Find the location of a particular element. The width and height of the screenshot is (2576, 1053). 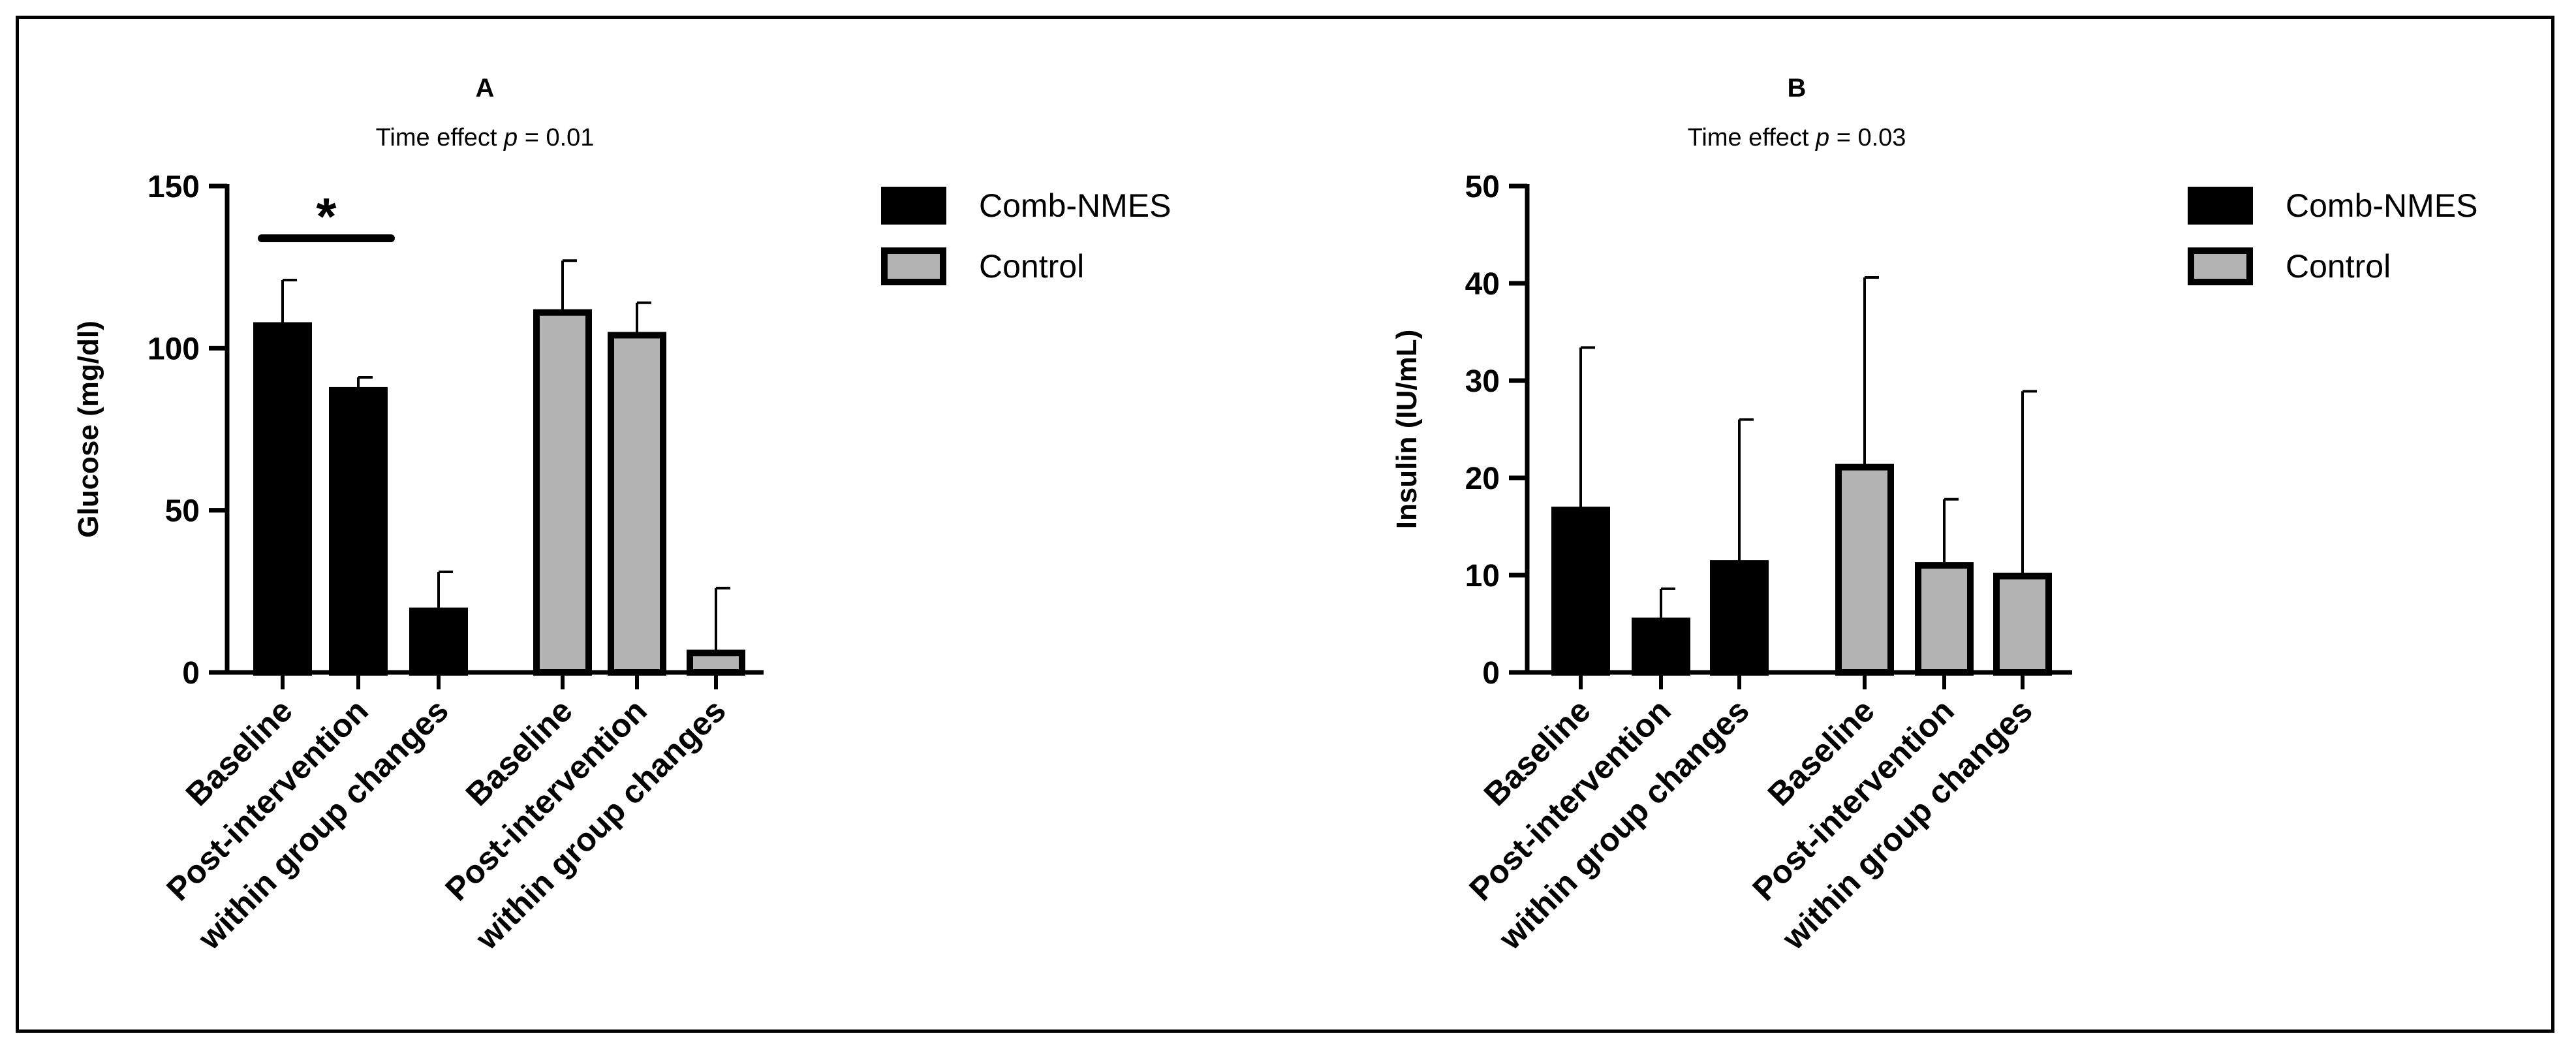

y-tick-label-a: 150 is located at coordinates (173, 187).